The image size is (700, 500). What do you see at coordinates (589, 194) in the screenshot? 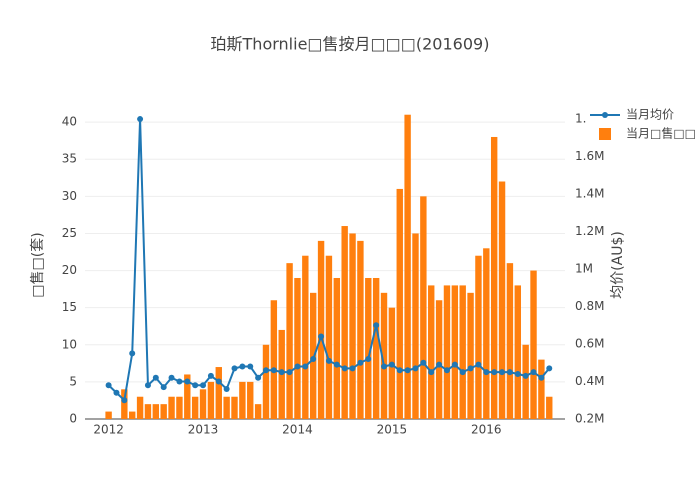
I see `y2-tick-label: 1.4M` at bounding box center [589, 194].